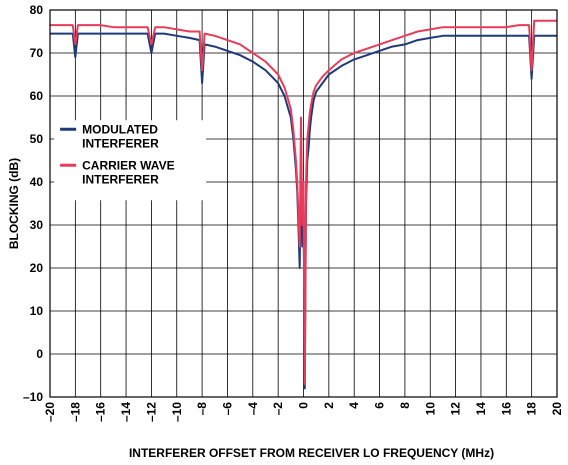 Image resolution: width=568 pixels, height=465 pixels. I want to click on legend-label-modulated: MODULATED INTERFERER, so click(120, 136).